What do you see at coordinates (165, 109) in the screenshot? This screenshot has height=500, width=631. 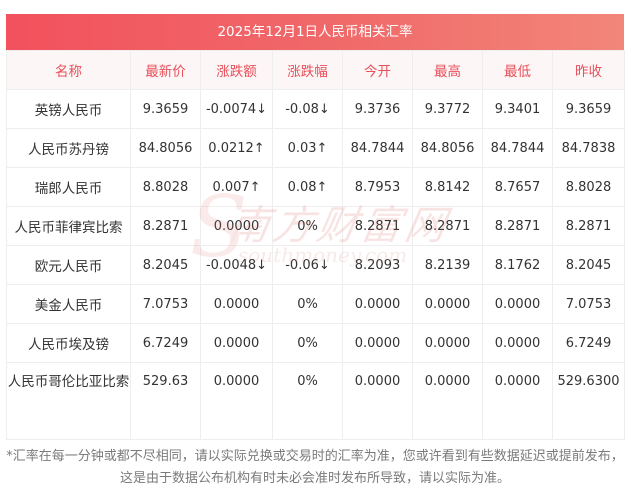 I see `latest-price: 9.3659` at bounding box center [165, 109].